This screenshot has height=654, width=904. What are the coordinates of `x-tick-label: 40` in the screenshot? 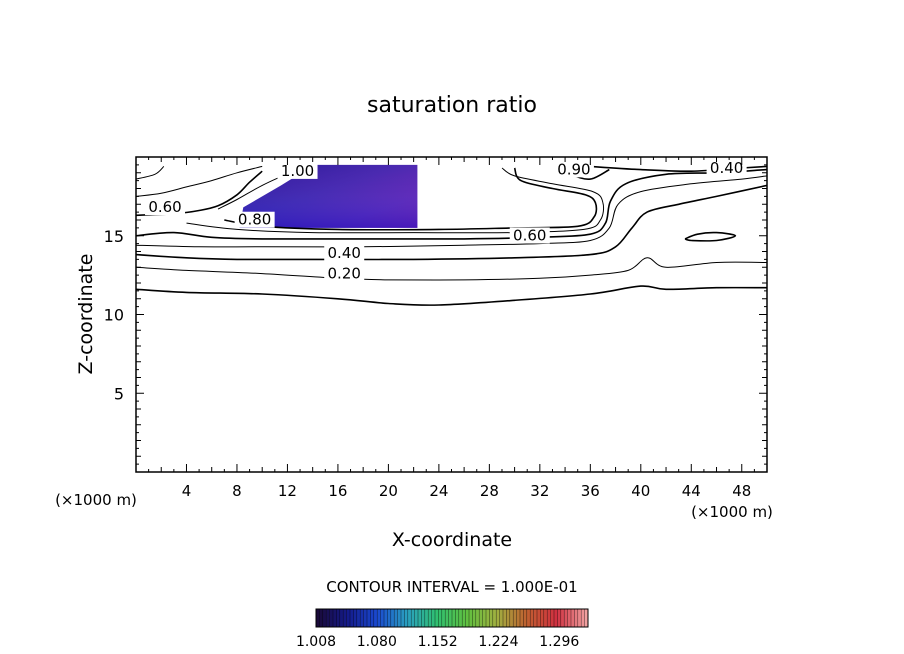 It's located at (640, 491).